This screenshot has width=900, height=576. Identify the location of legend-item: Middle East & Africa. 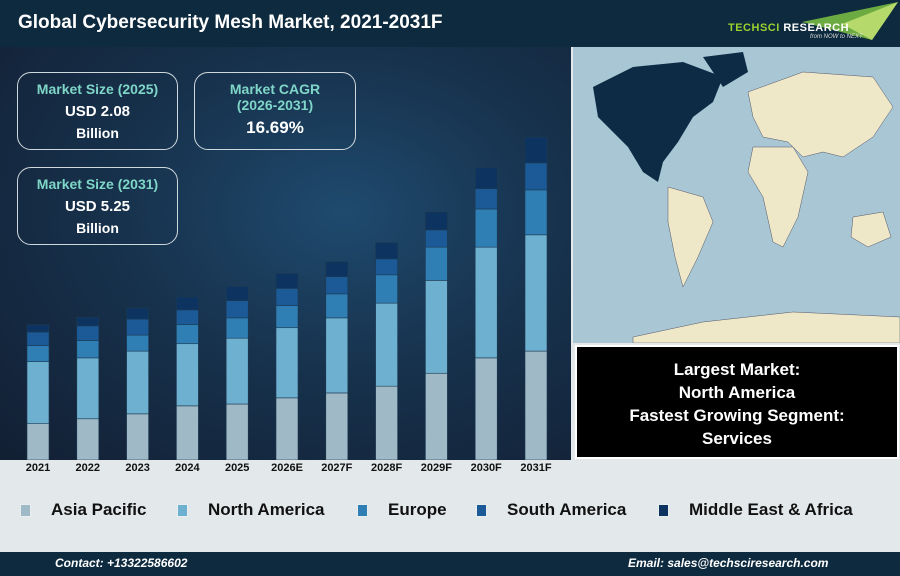
(755, 510).